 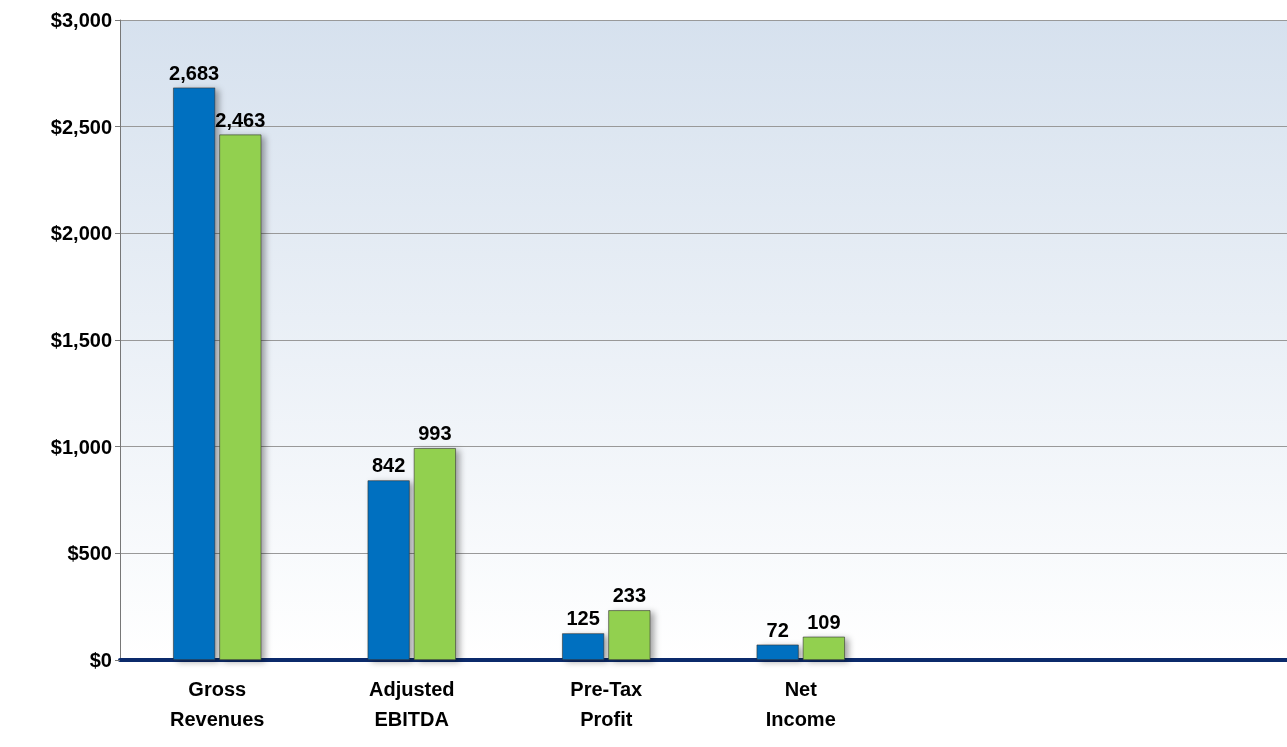 What do you see at coordinates (824, 621) in the screenshot?
I see `data-label: 109` at bounding box center [824, 621].